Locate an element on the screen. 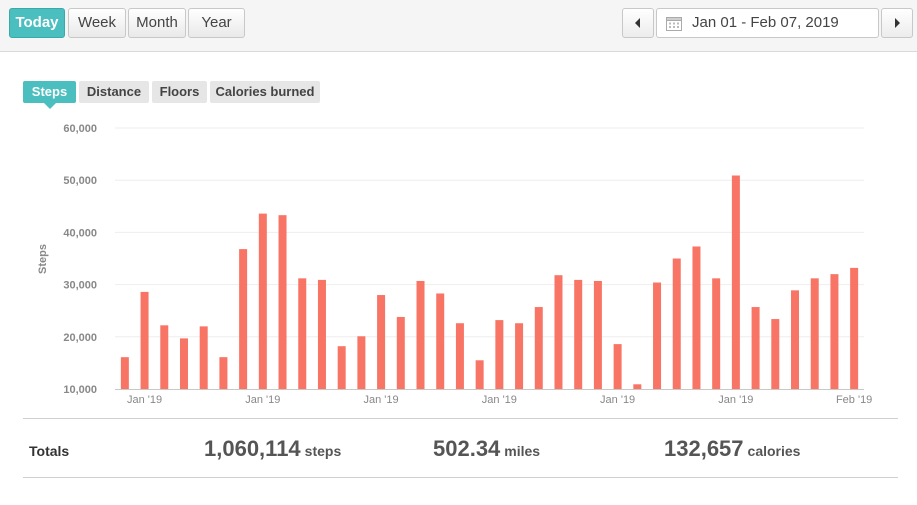 The width and height of the screenshot is (917, 505). next-range-button is located at coordinates (897, 23).